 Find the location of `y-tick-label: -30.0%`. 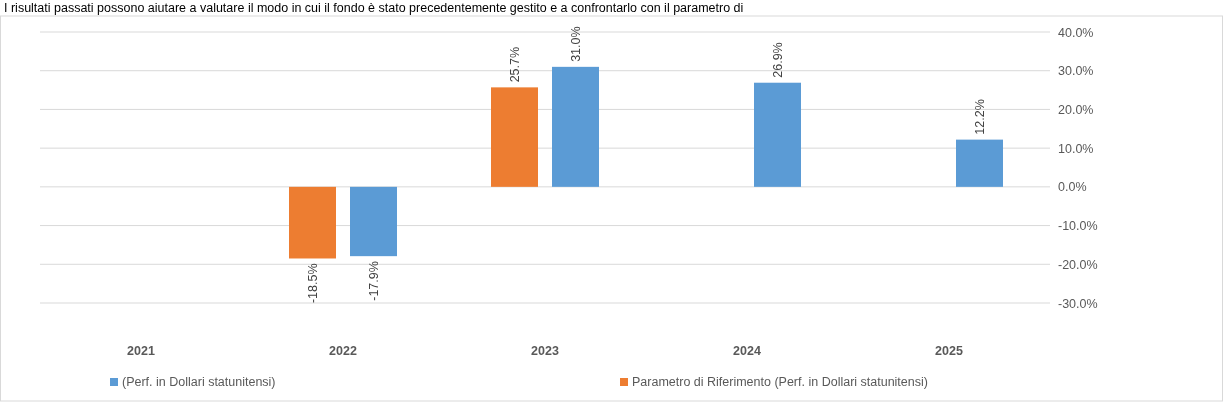

y-tick-label: -30.0% is located at coordinates (1078, 303).